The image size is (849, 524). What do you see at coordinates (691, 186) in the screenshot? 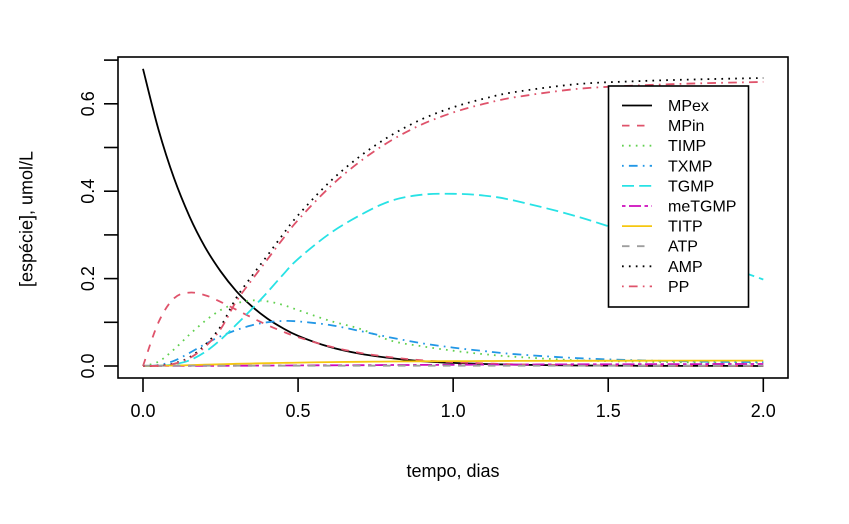
I see `legend-label-TGMP: TGMP` at bounding box center [691, 186].